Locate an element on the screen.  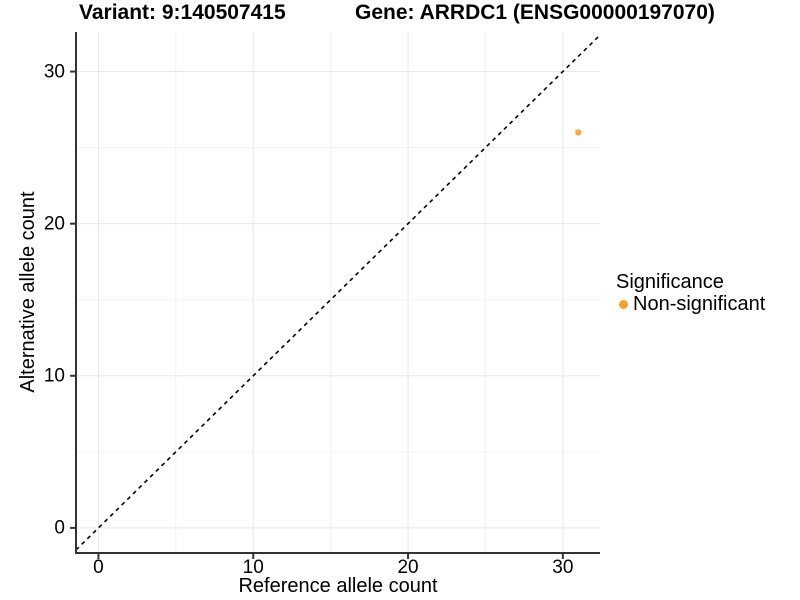
legend: Significance Non-significant is located at coordinates (690, 293).